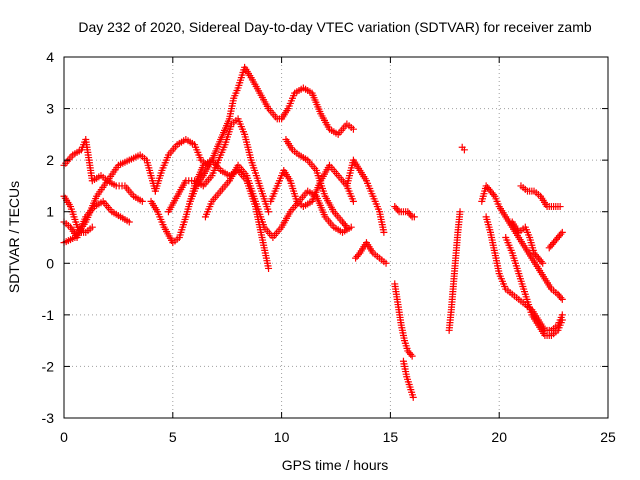 This screenshot has width=640, height=480. I want to click on y-tick-label: 0, so click(50, 263).